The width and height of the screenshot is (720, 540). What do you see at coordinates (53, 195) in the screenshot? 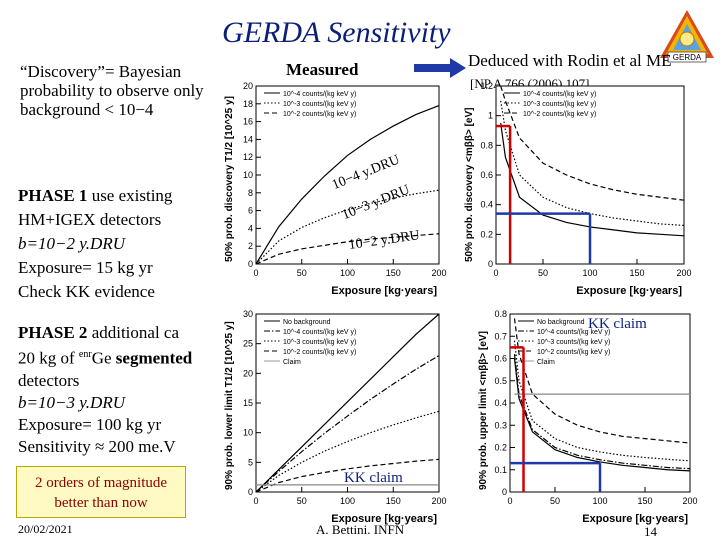
I see `phase1-heading: PHASE 1` at bounding box center [53, 195].